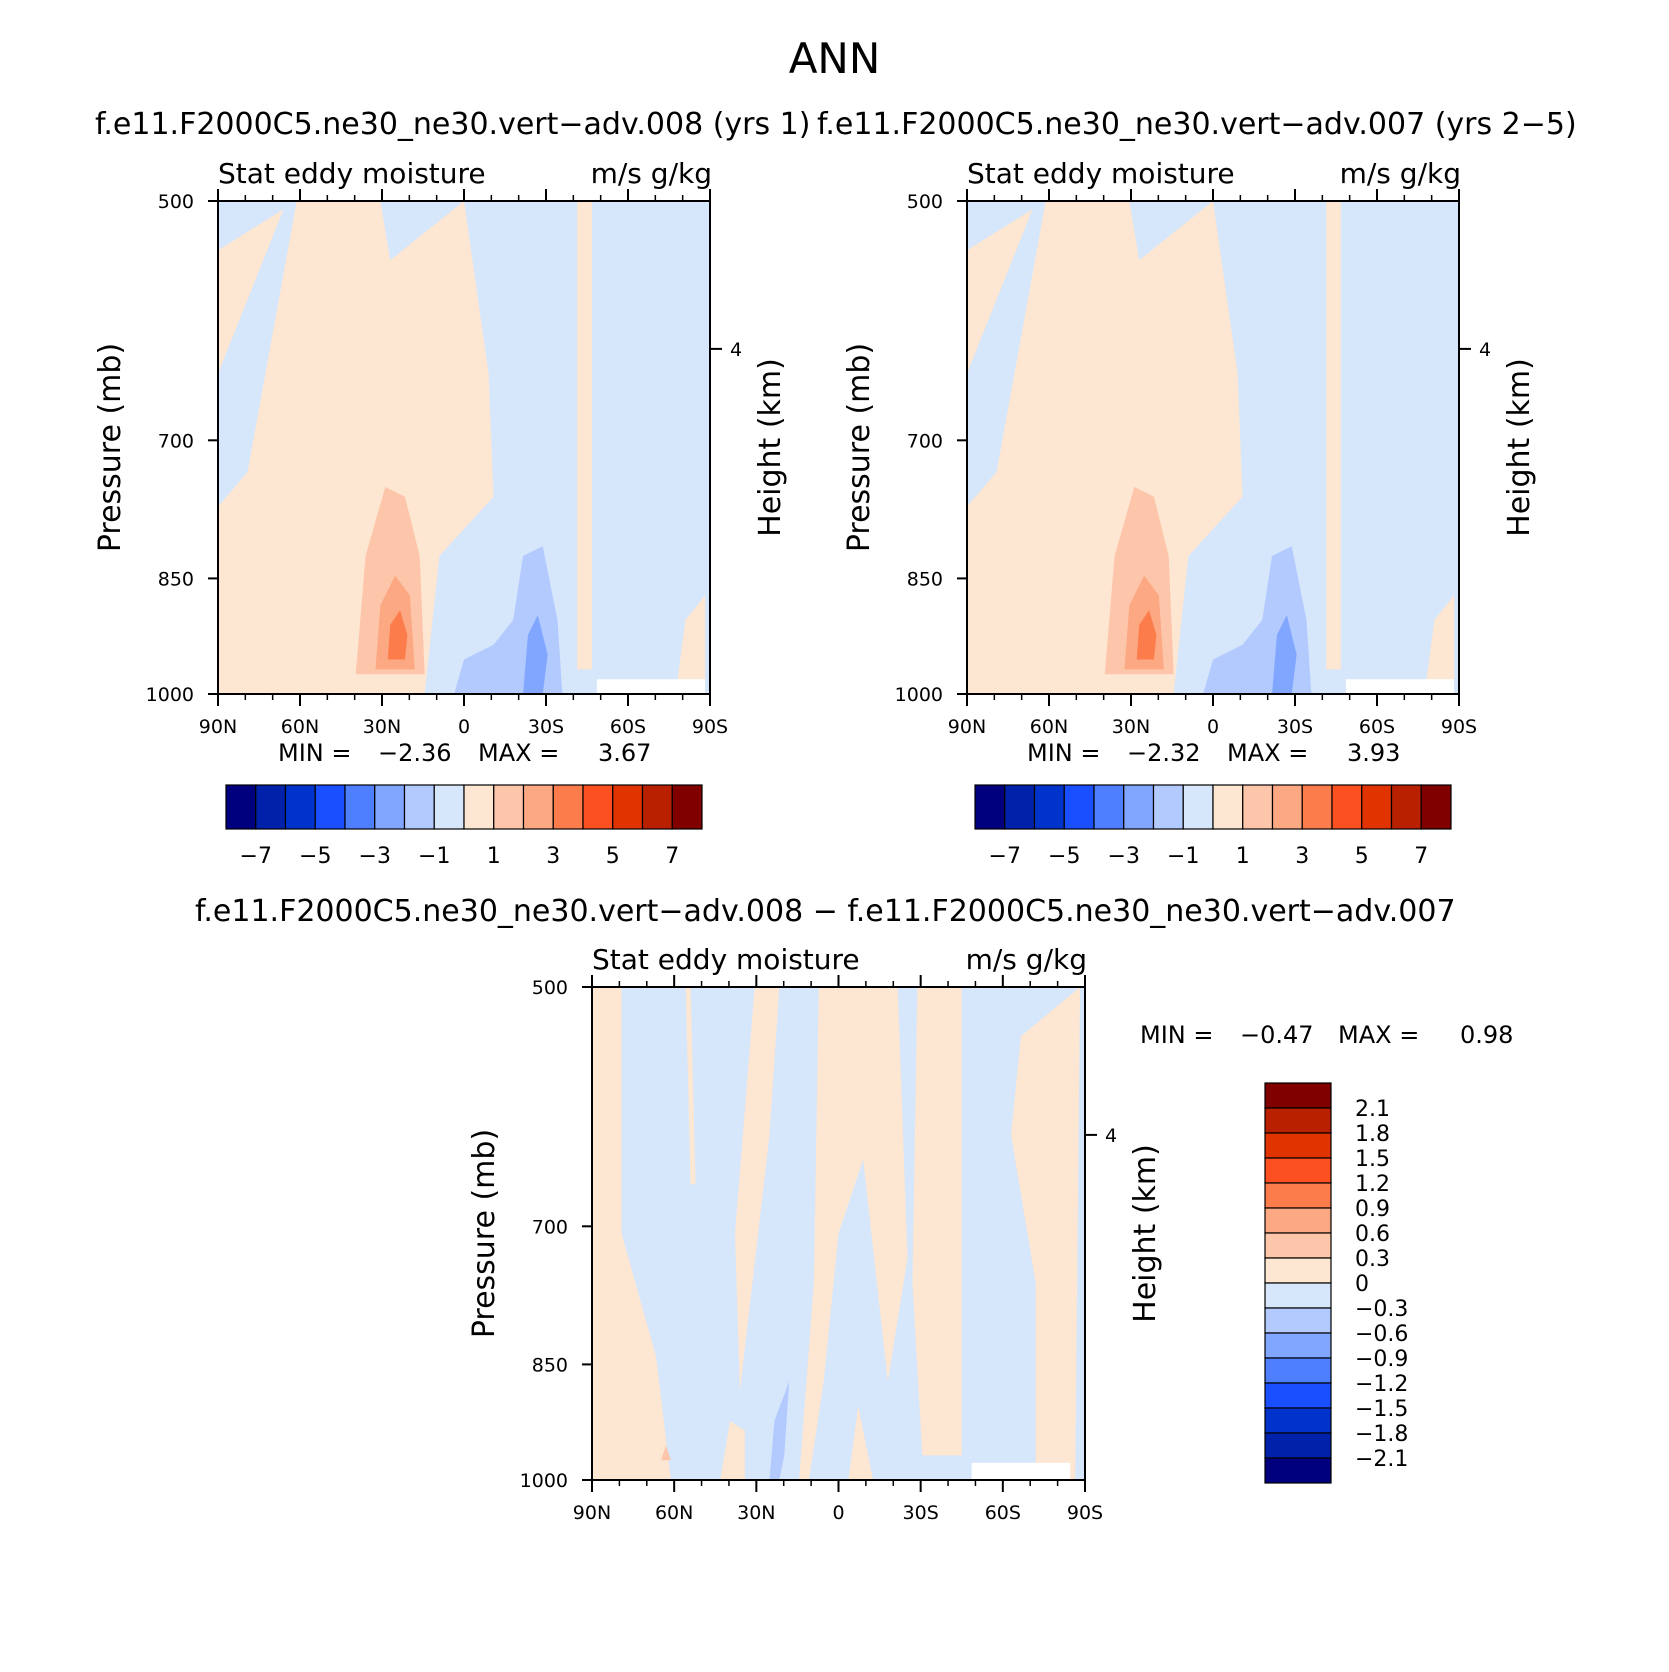  I want to click on positive-band-90s, so click(1439, 644).